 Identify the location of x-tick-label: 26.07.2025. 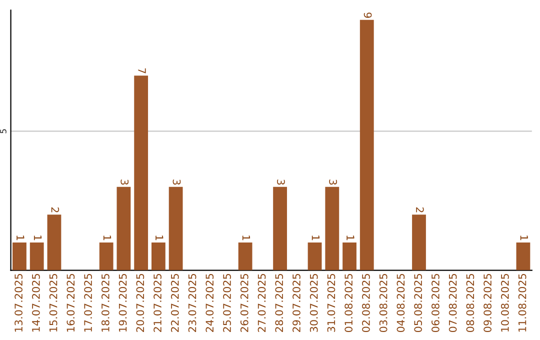
(244, 303).